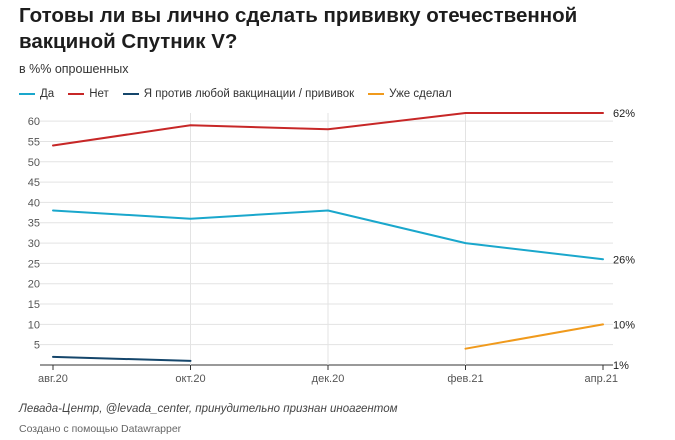 The image size is (675, 440). Describe the element at coordinates (34, 305) in the screenshot. I see `y-tick-label: 15` at that location.